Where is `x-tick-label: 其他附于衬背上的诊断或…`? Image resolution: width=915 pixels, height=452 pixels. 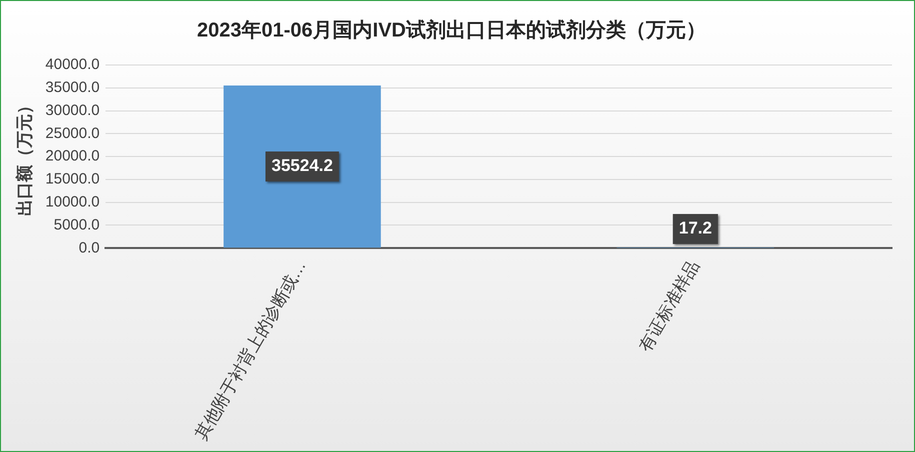 x-tick-label: 其他附于衬背上的诊断或… is located at coordinates (250, 350).